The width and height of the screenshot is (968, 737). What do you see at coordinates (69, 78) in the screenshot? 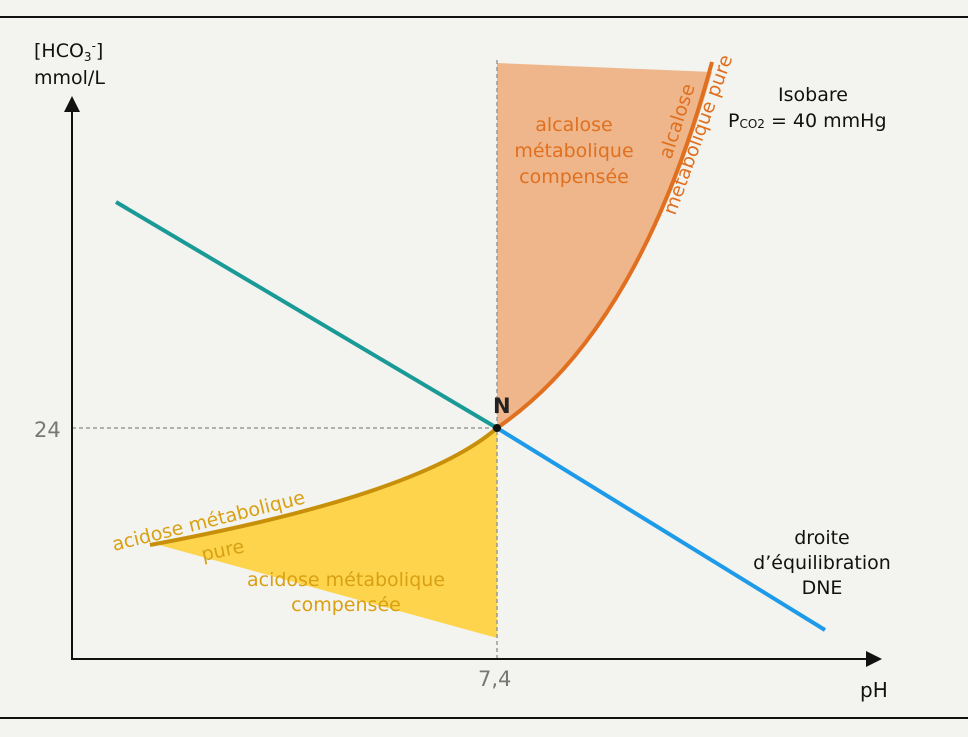
I see `y-axis-unit: mmol/L` at bounding box center [69, 78].